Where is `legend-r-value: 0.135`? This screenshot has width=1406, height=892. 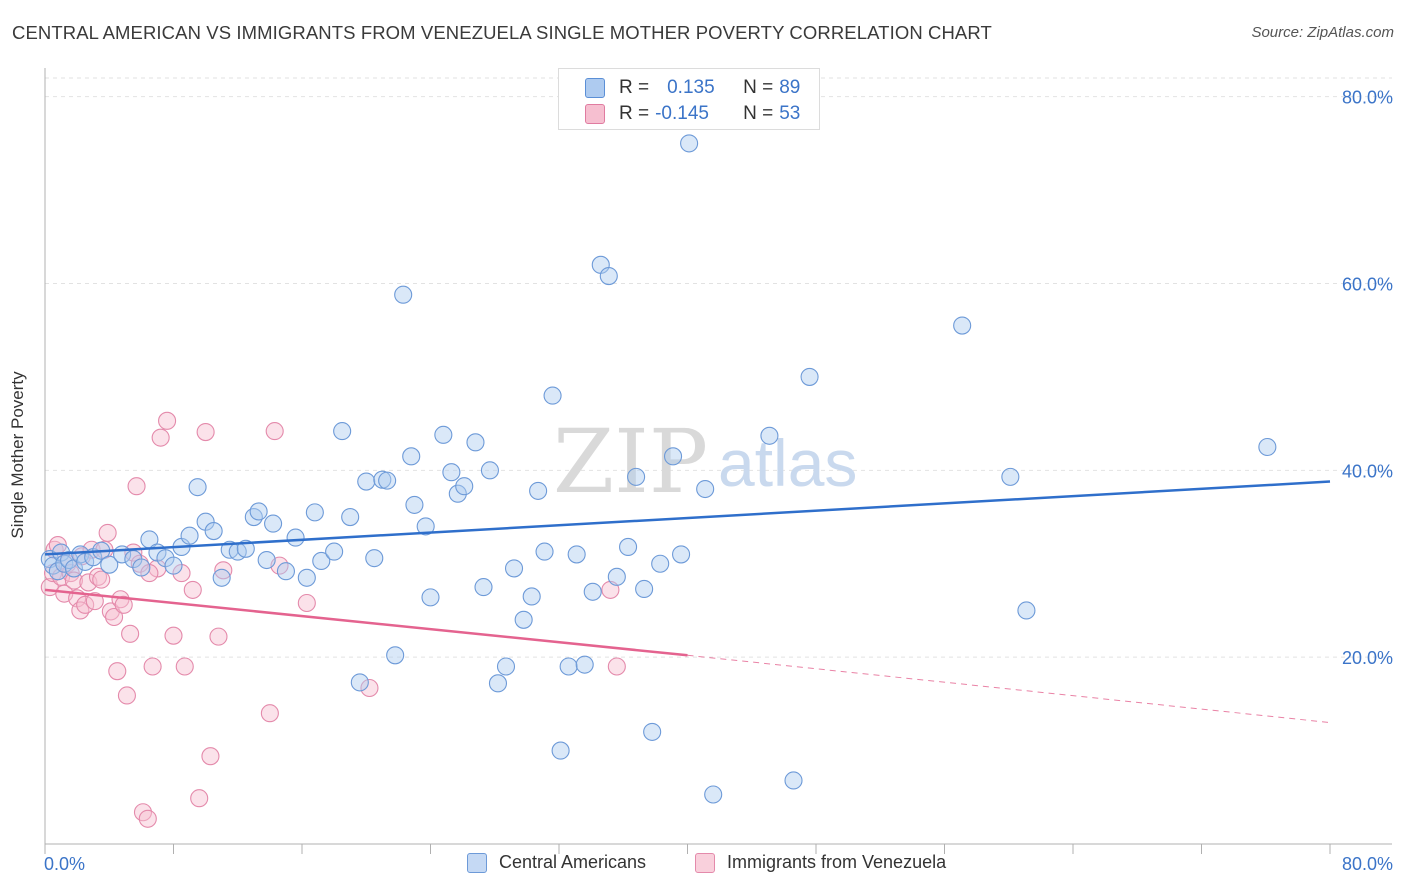
legend-r-value: 0.135 is located at coordinates (691, 87).